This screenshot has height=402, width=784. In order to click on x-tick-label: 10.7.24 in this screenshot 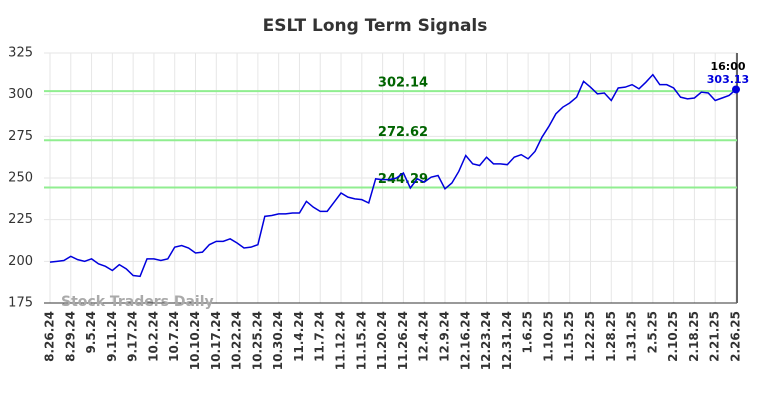, I will do `click(174, 336)`.